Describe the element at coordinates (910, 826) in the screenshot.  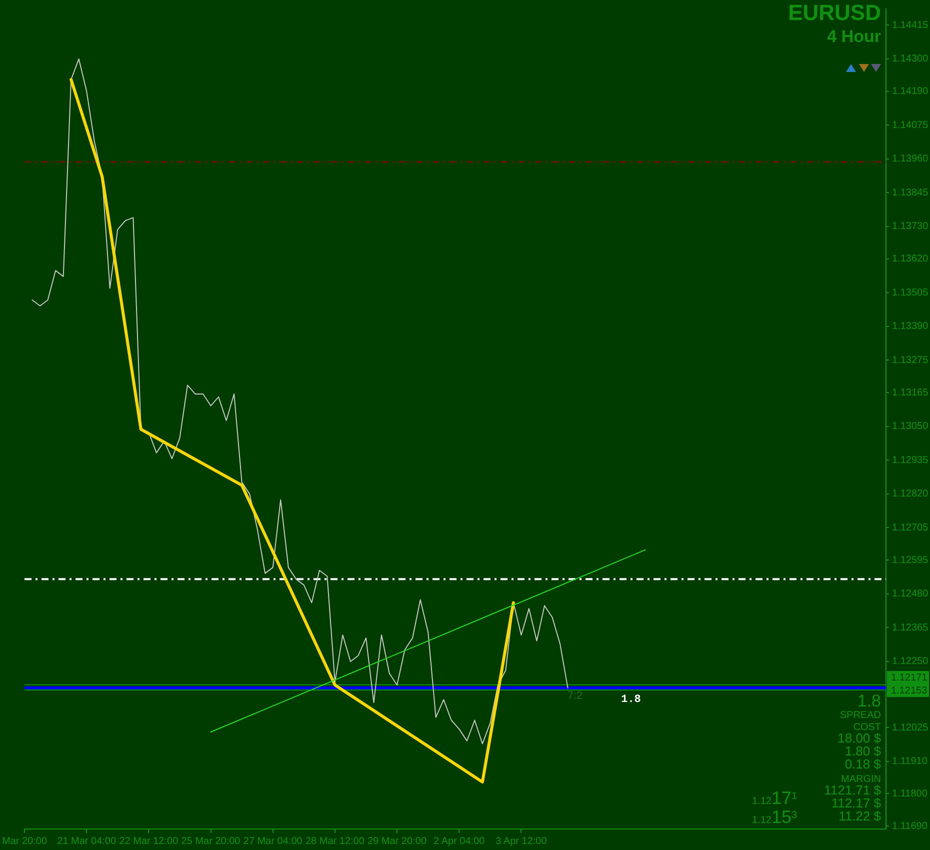
I see `y-tick-label: 1.11690` at that location.